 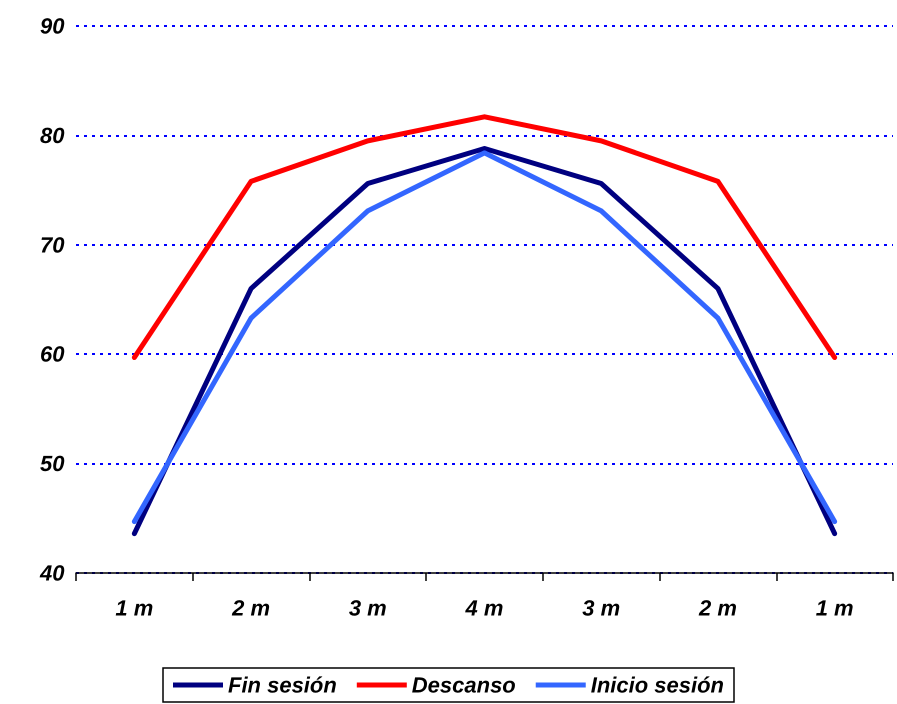 I want to click on y-tick-label: 70, so click(x=53, y=245).